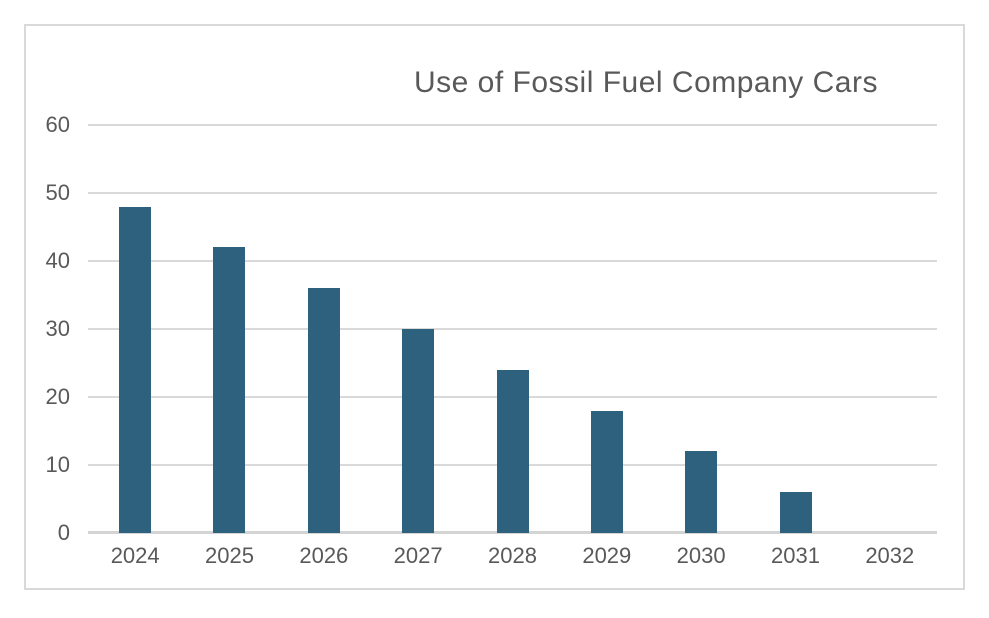  What do you see at coordinates (512, 451) in the screenshot?
I see `bar-2028` at bounding box center [512, 451].